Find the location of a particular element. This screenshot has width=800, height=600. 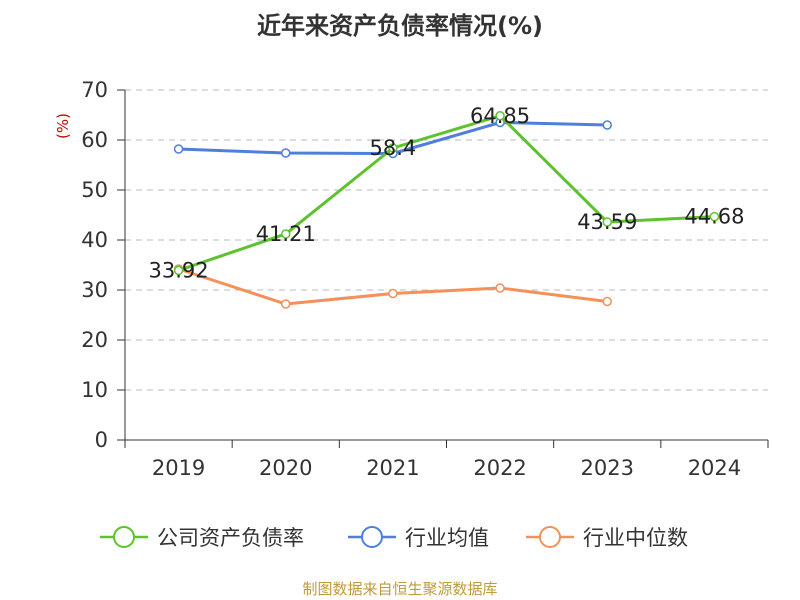

y-tick-label: 40 is located at coordinates (94, 240).